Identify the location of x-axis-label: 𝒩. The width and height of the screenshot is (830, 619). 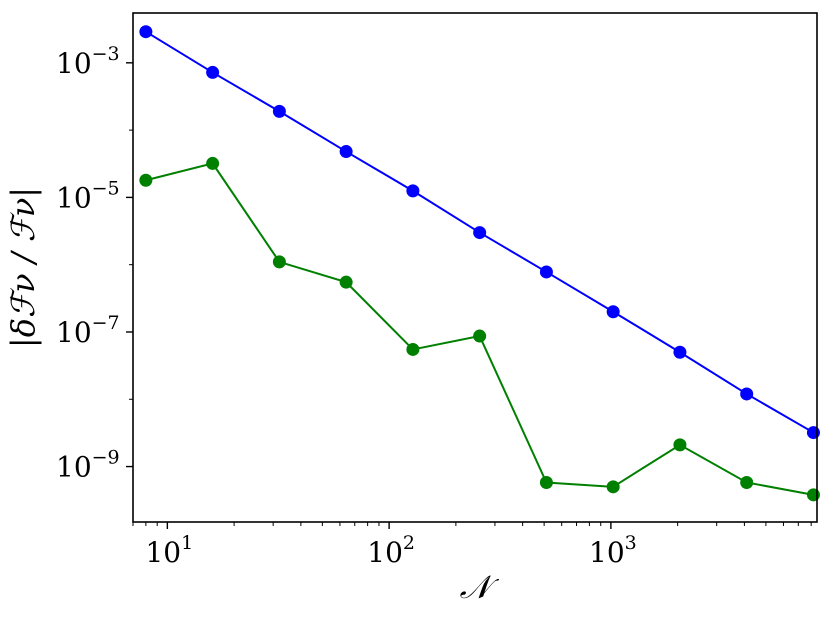
(480, 587).